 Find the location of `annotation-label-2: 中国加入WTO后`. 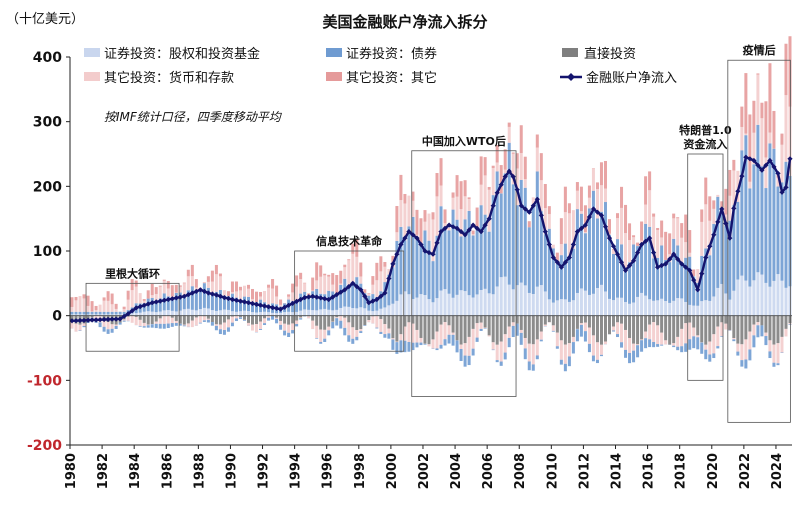

annotation-label-2: 中国加入WTO后 is located at coordinates (464, 141).